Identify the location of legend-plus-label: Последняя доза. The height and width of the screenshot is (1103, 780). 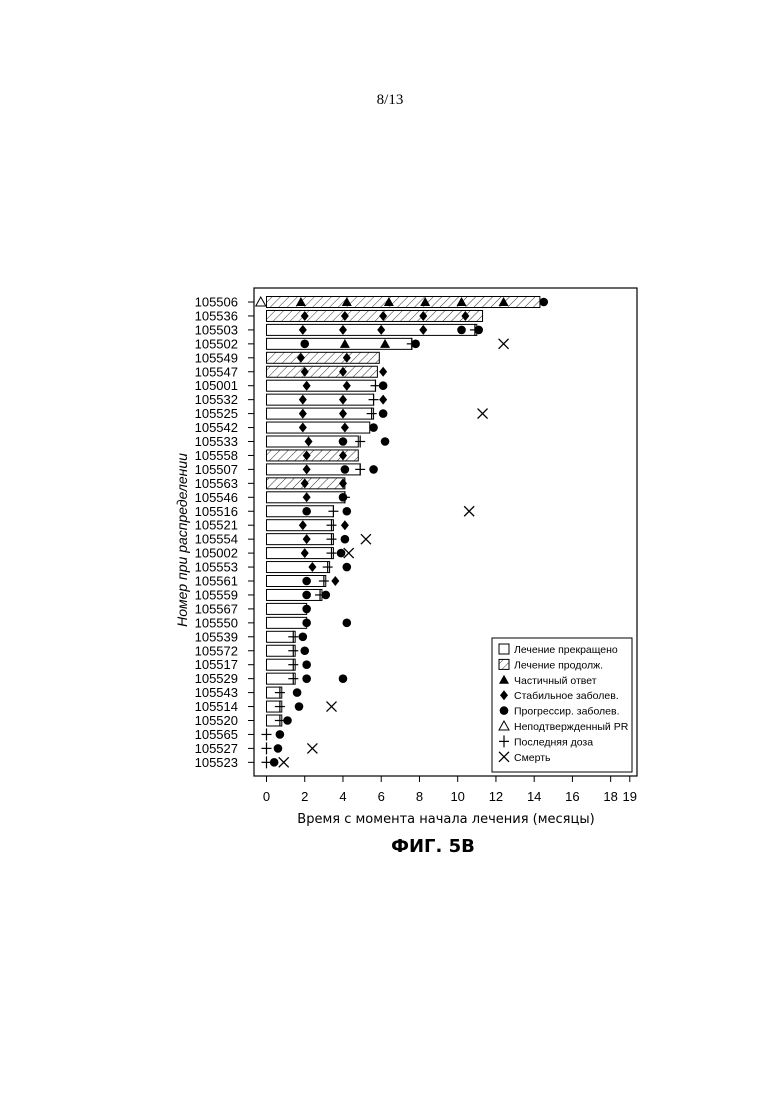
(553, 742).